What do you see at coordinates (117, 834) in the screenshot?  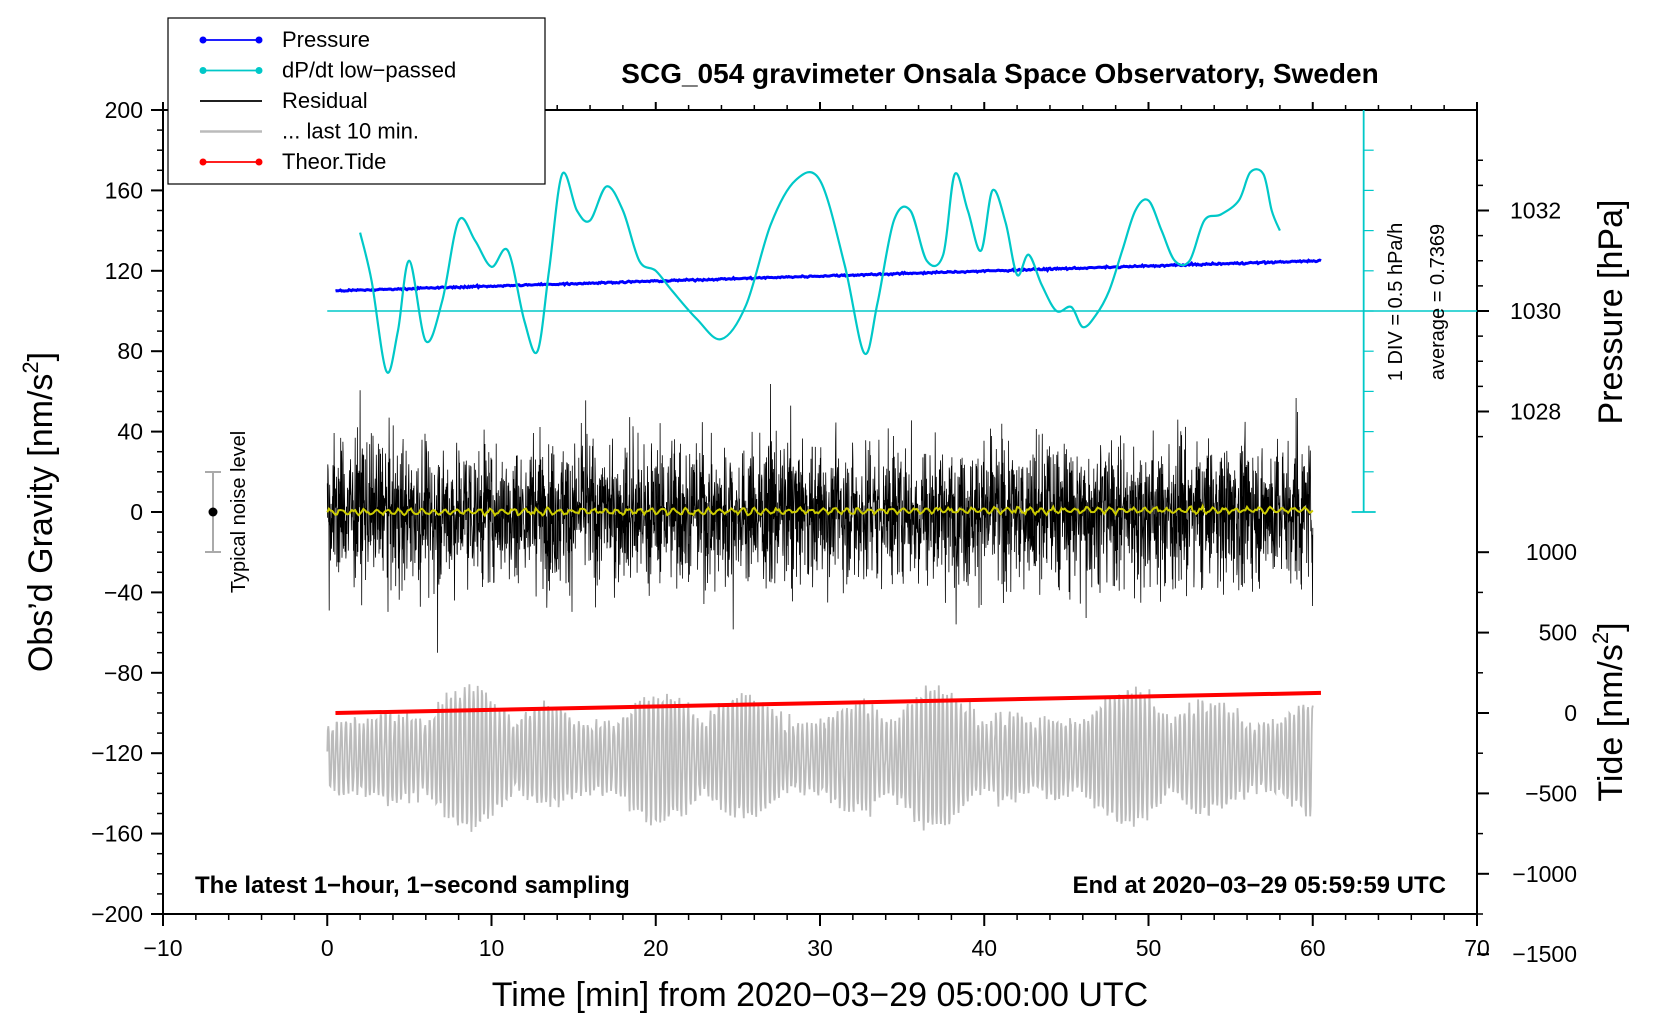 I see `y-tick-label: −160` at bounding box center [117, 834].